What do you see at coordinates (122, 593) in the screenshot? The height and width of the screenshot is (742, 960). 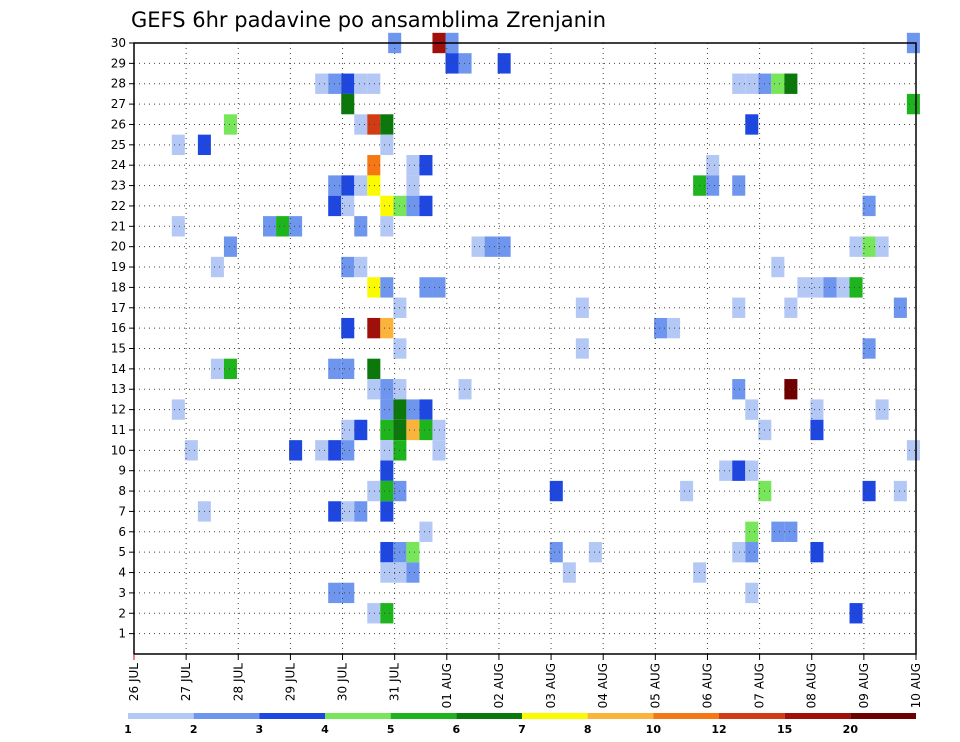 I see `y-tick-label: 3` at bounding box center [122, 593].